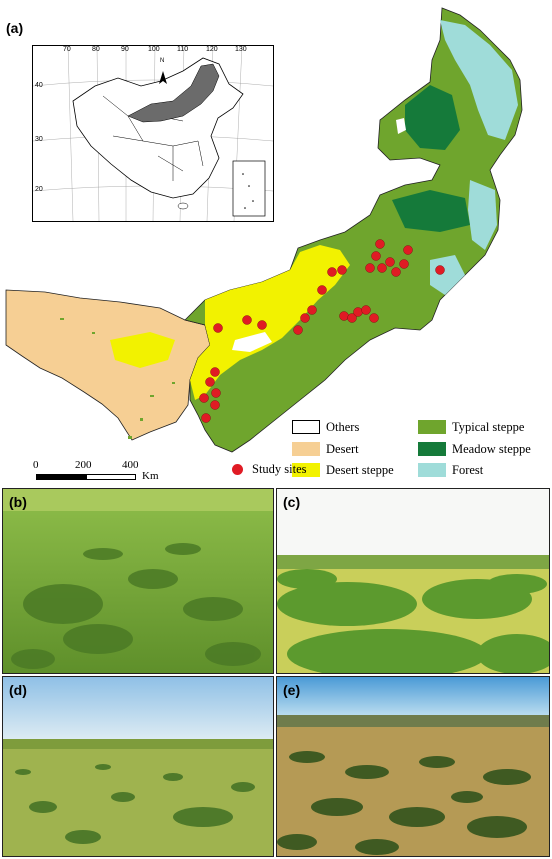 Image resolution: width=552 pixels, height=859 pixels. What do you see at coordinates (432, 470) in the screenshot?
I see `legend-swatch-forest` at bounding box center [432, 470].